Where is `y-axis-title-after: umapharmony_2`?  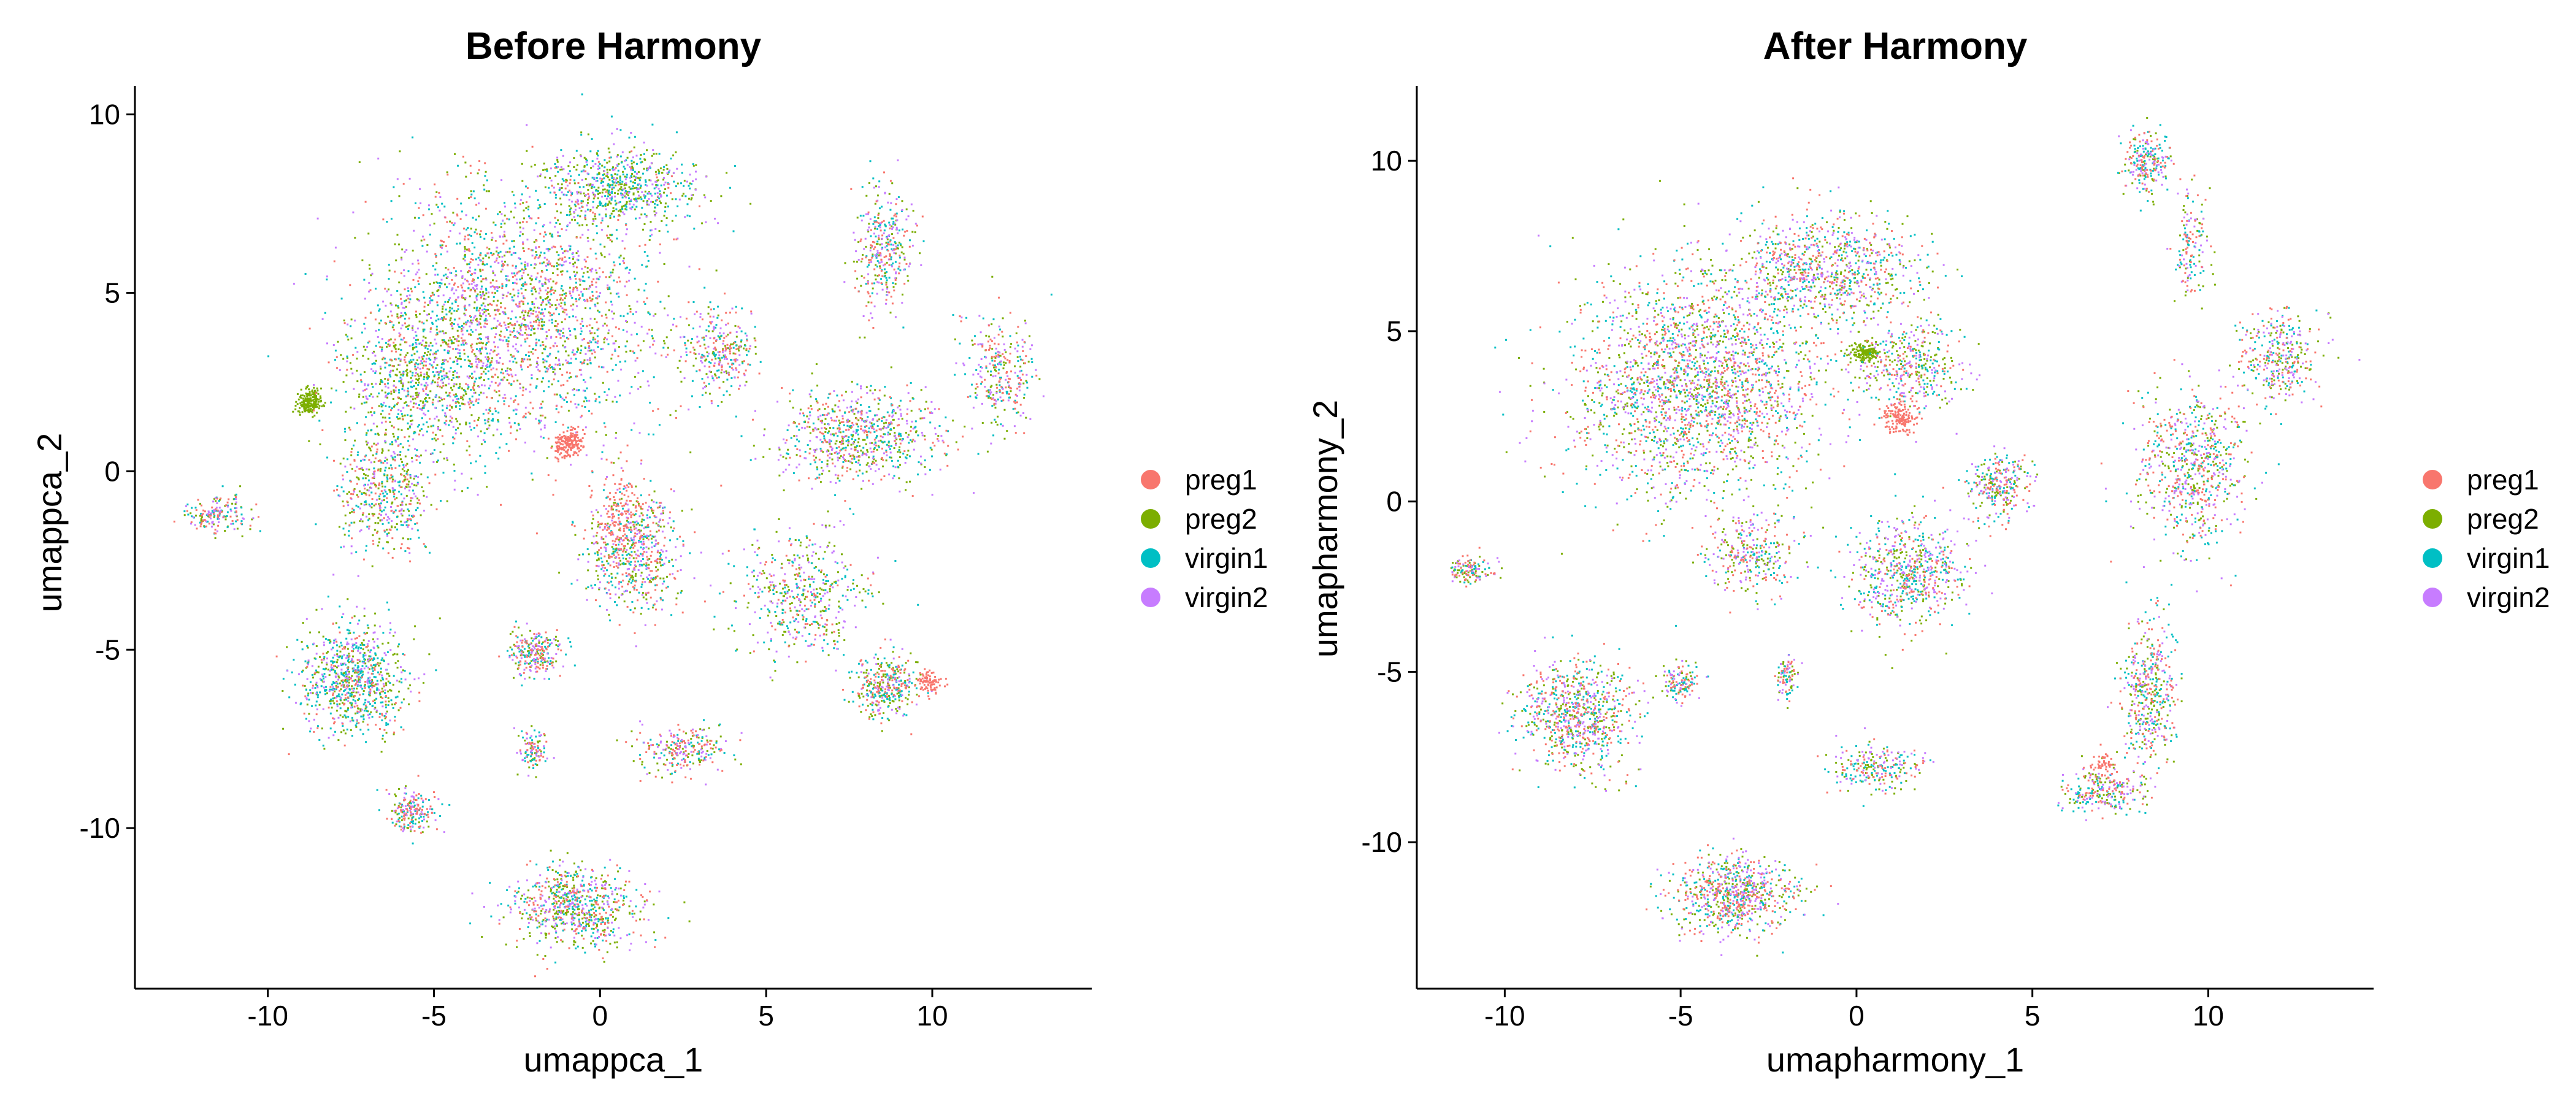 y-axis-title-after: umapharmony_2 is located at coordinates (1325, 528).